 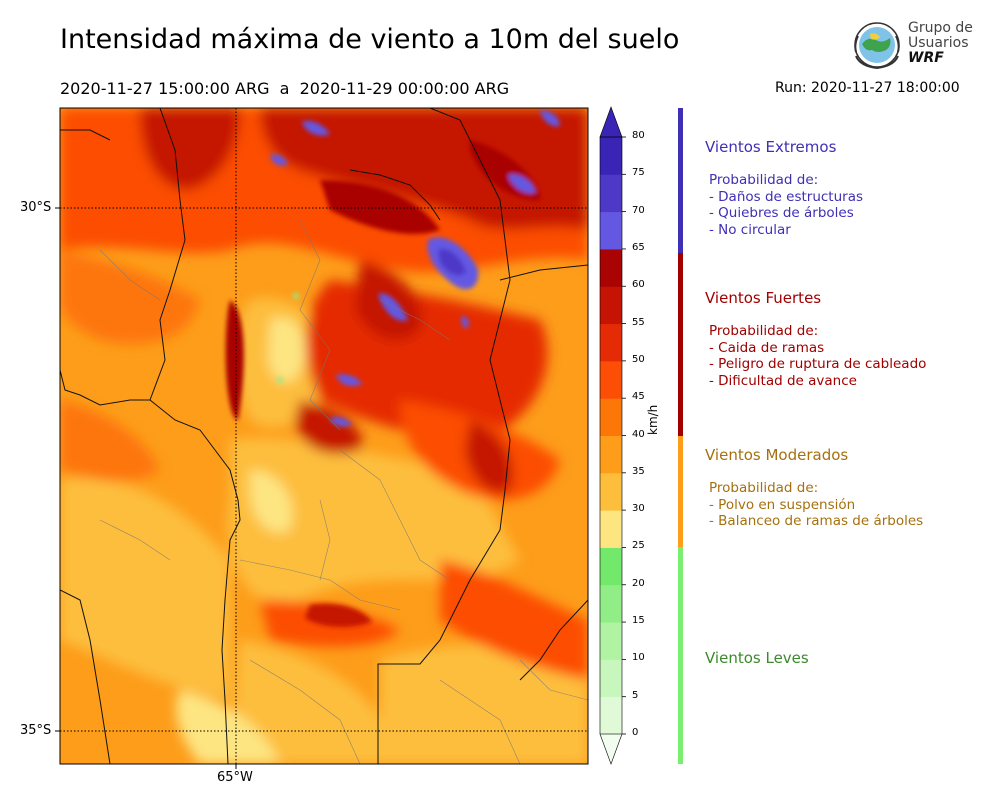 What do you see at coordinates (680, 344) in the screenshot?
I see `category-bar-fuertes` at bounding box center [680, 344].